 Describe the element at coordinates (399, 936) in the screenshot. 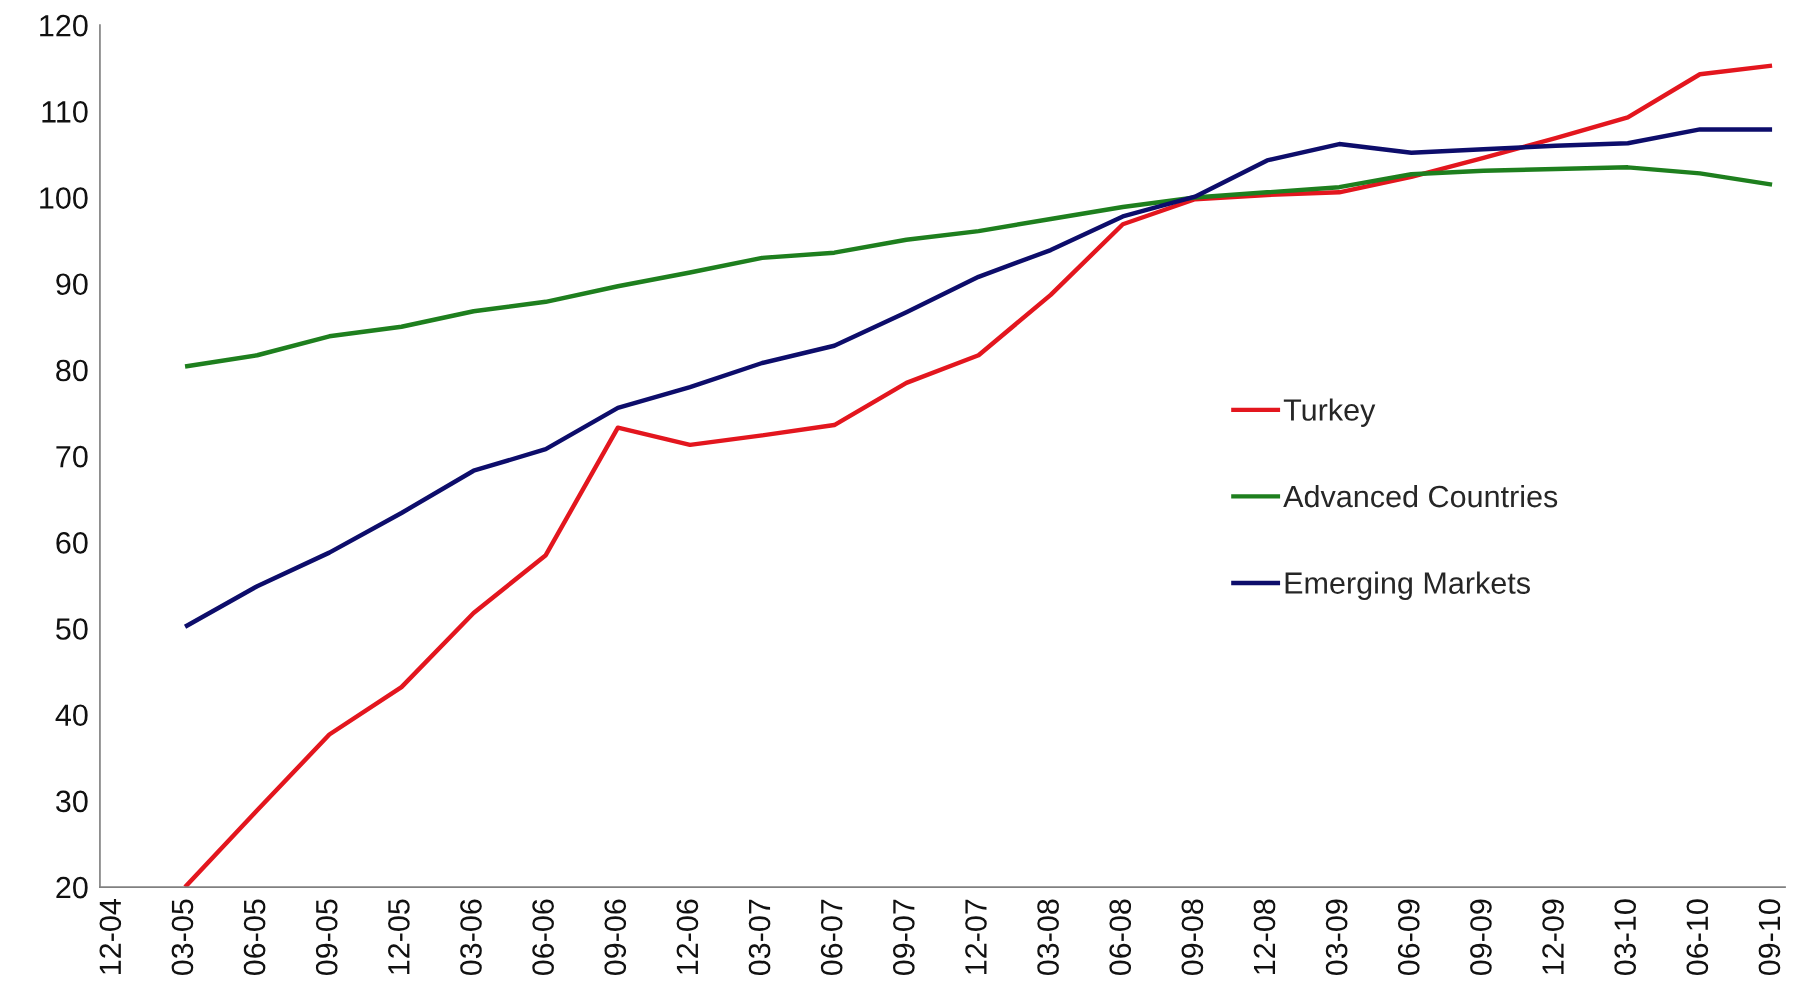

I see `x-tick-label: 12-05` at that location.